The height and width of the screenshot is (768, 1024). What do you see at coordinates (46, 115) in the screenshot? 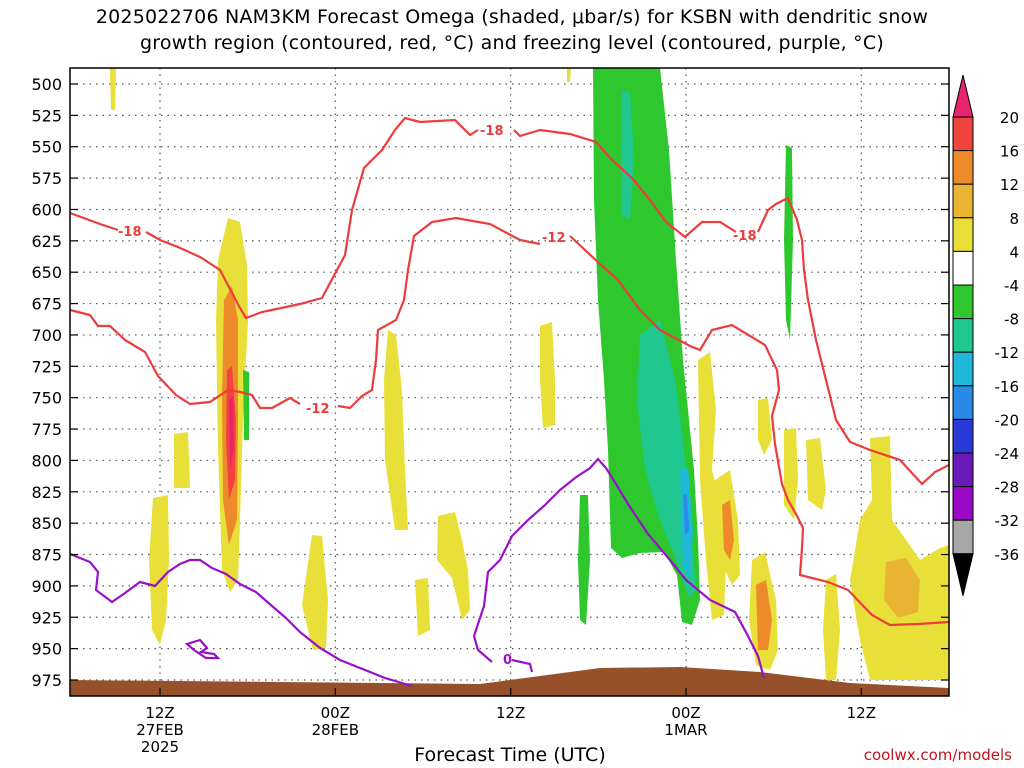
I see `y-tick-label: 525` at bounding box center [46, 115].